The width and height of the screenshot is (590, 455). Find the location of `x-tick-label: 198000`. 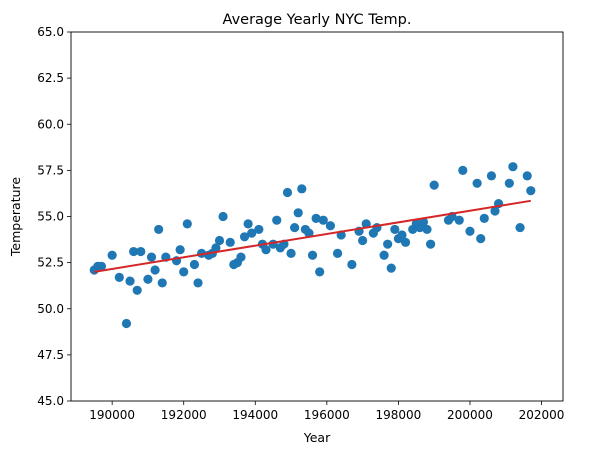

x-tick-label: 198000 is located at coordinates (398, 415).